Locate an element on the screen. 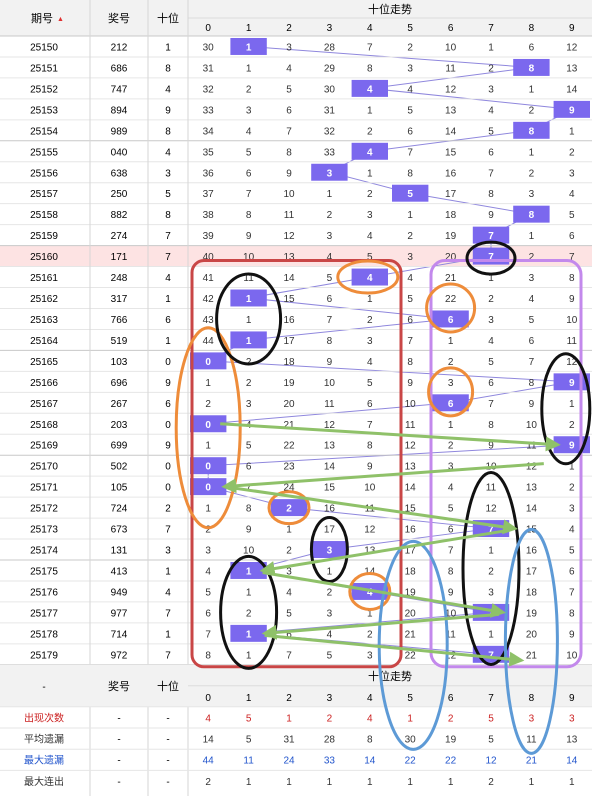 Image resolution: width=592 pixels, height=796 pixels. row-issue: 25161 is located at coordinates (44, 278).